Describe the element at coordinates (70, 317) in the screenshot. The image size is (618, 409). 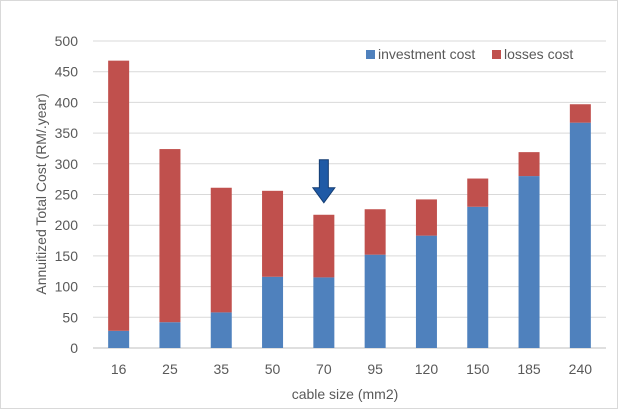
I see `y-tick-label: 50` at that location.